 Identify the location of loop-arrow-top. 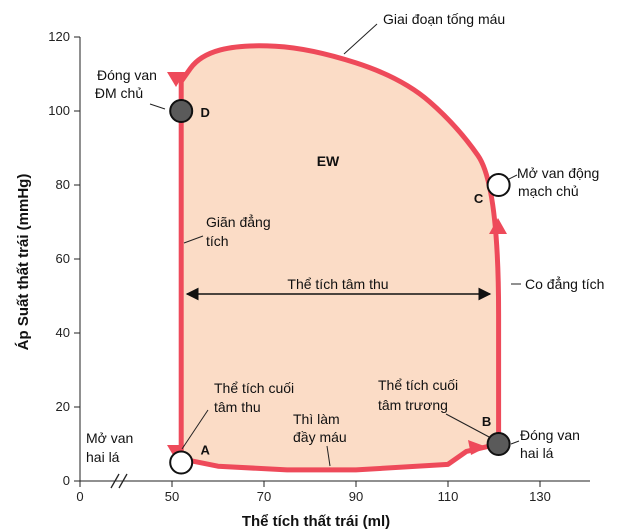
(176, 79).